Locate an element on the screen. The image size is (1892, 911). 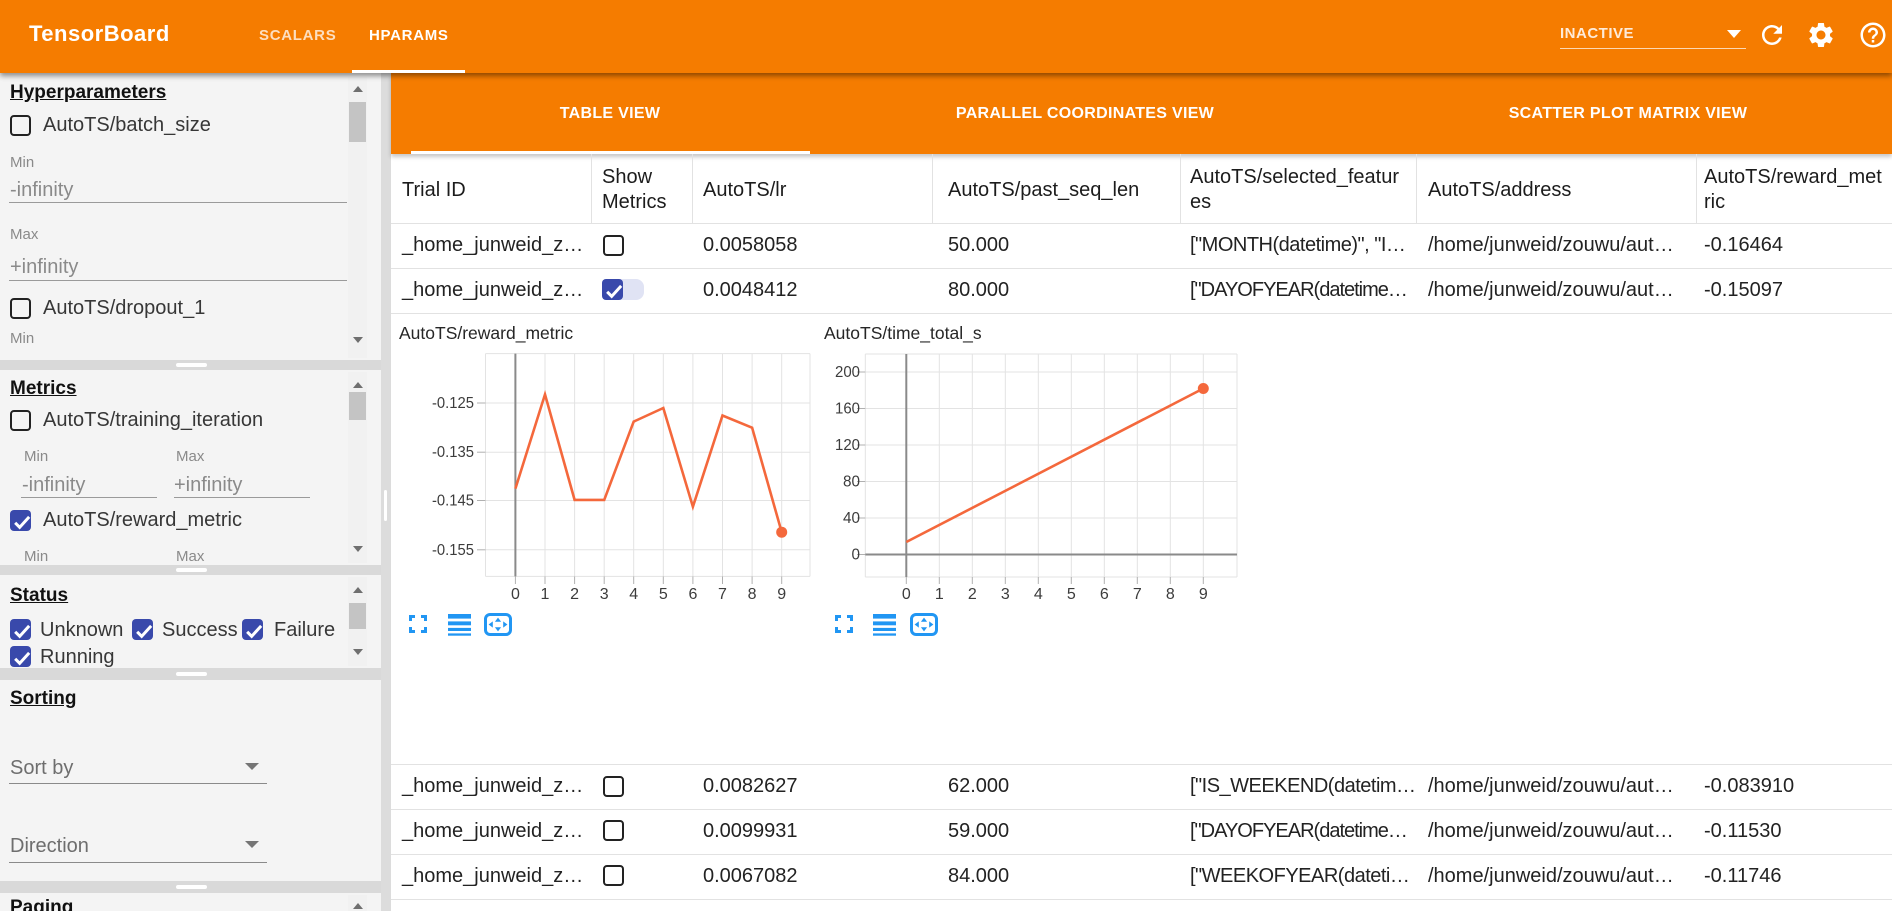
svg-text: -0.125 is located at coordinates (453, 403).